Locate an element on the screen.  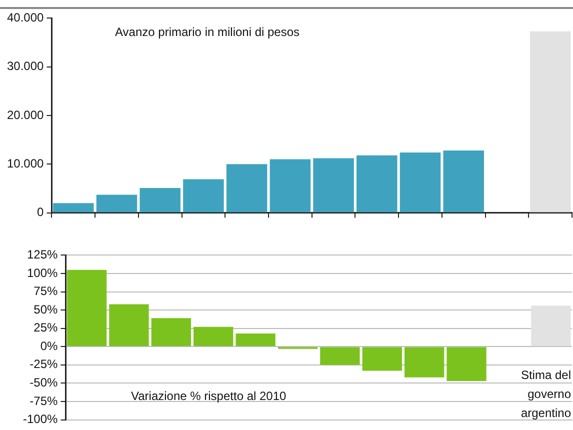
y-tick-label: 50% is located at coordinates (46, 309).